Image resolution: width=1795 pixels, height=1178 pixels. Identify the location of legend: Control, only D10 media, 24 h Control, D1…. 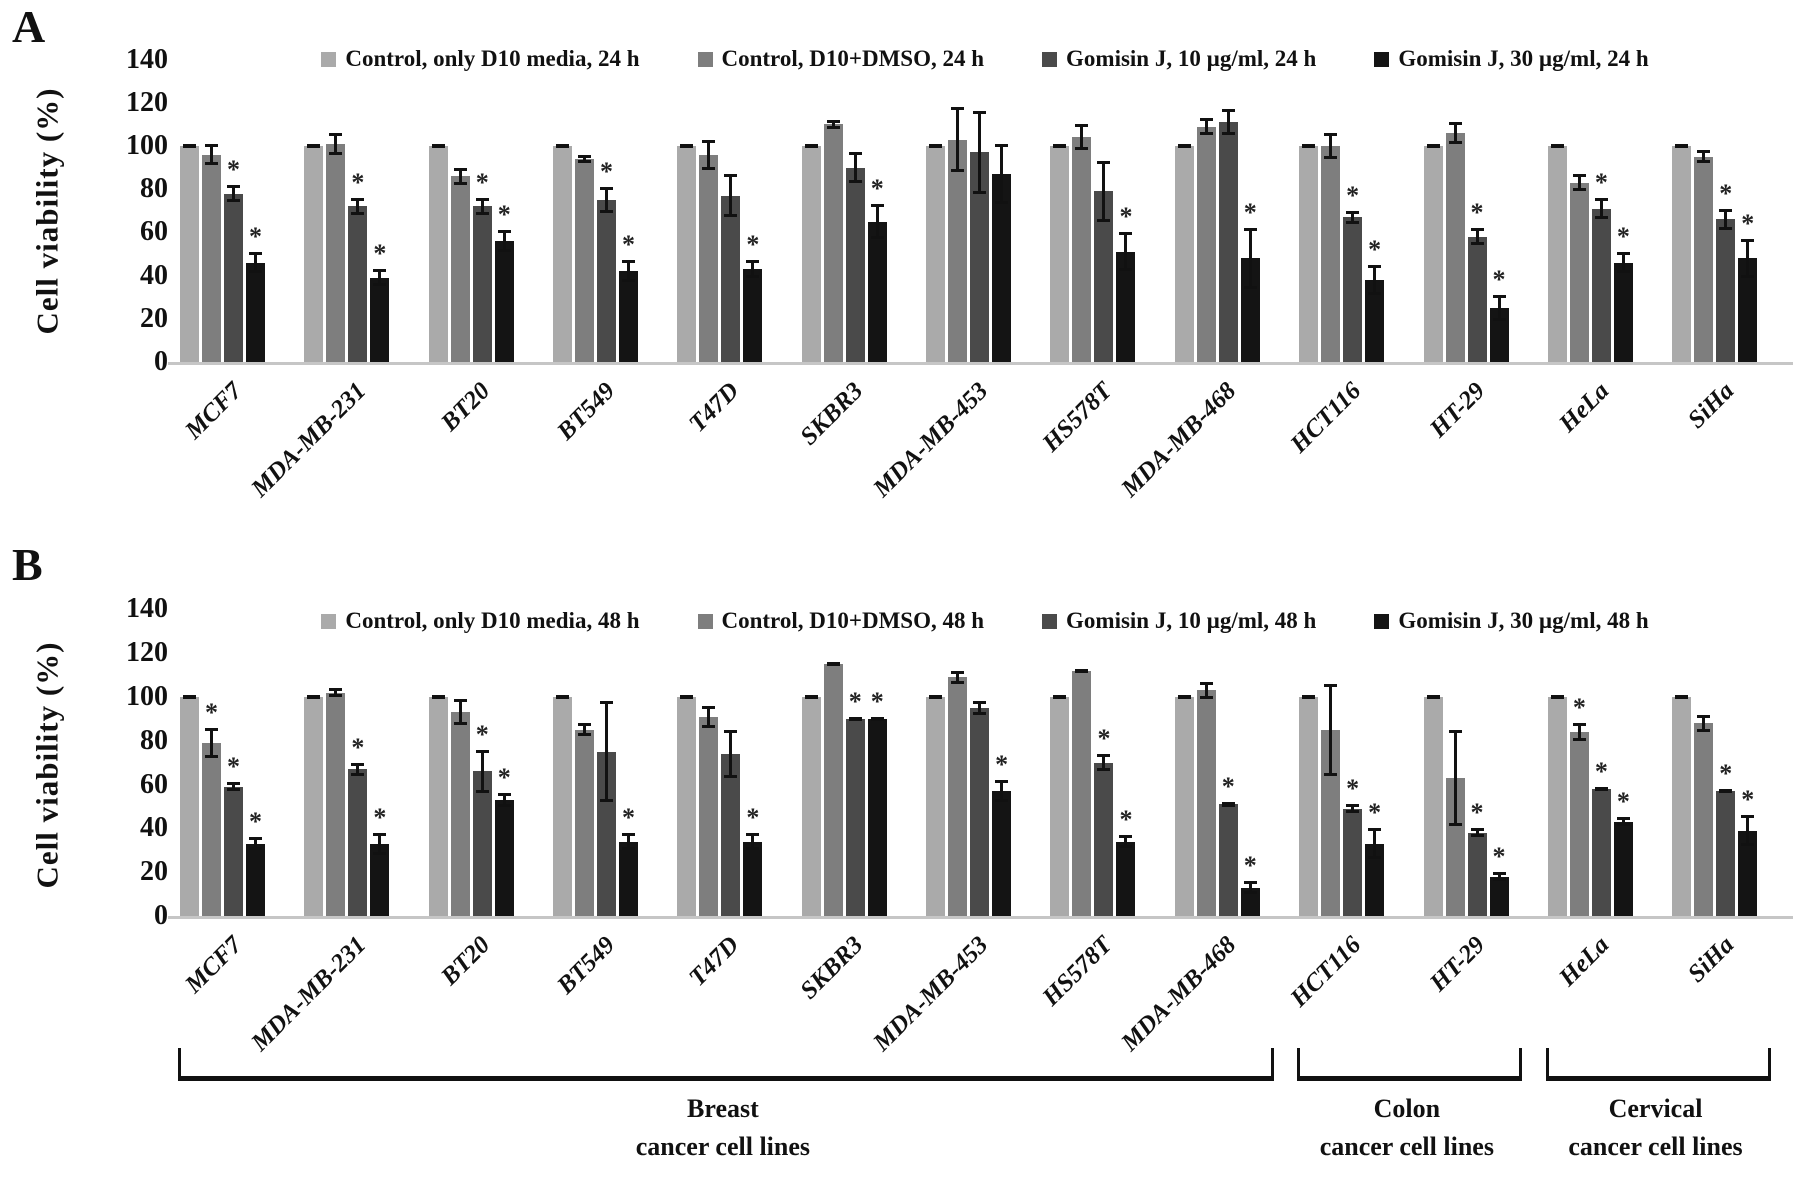
(985, 59).